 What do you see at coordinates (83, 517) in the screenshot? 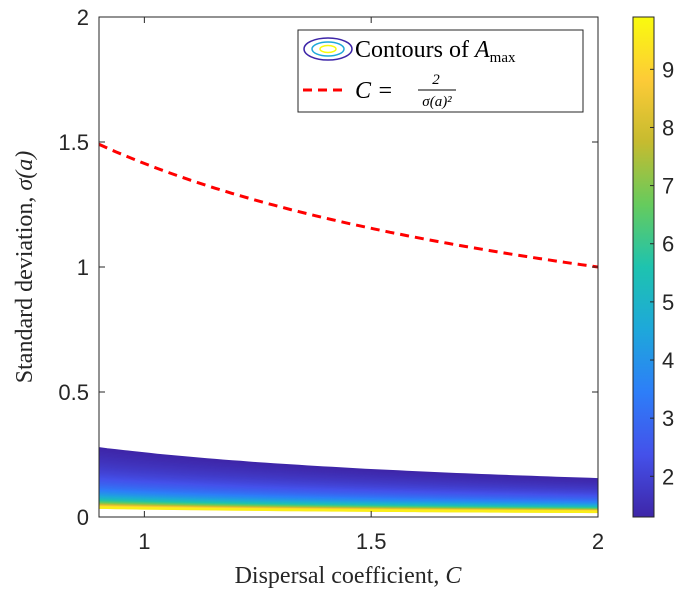
I see `y-tick-label: 0` at bounding box center [83, 517].